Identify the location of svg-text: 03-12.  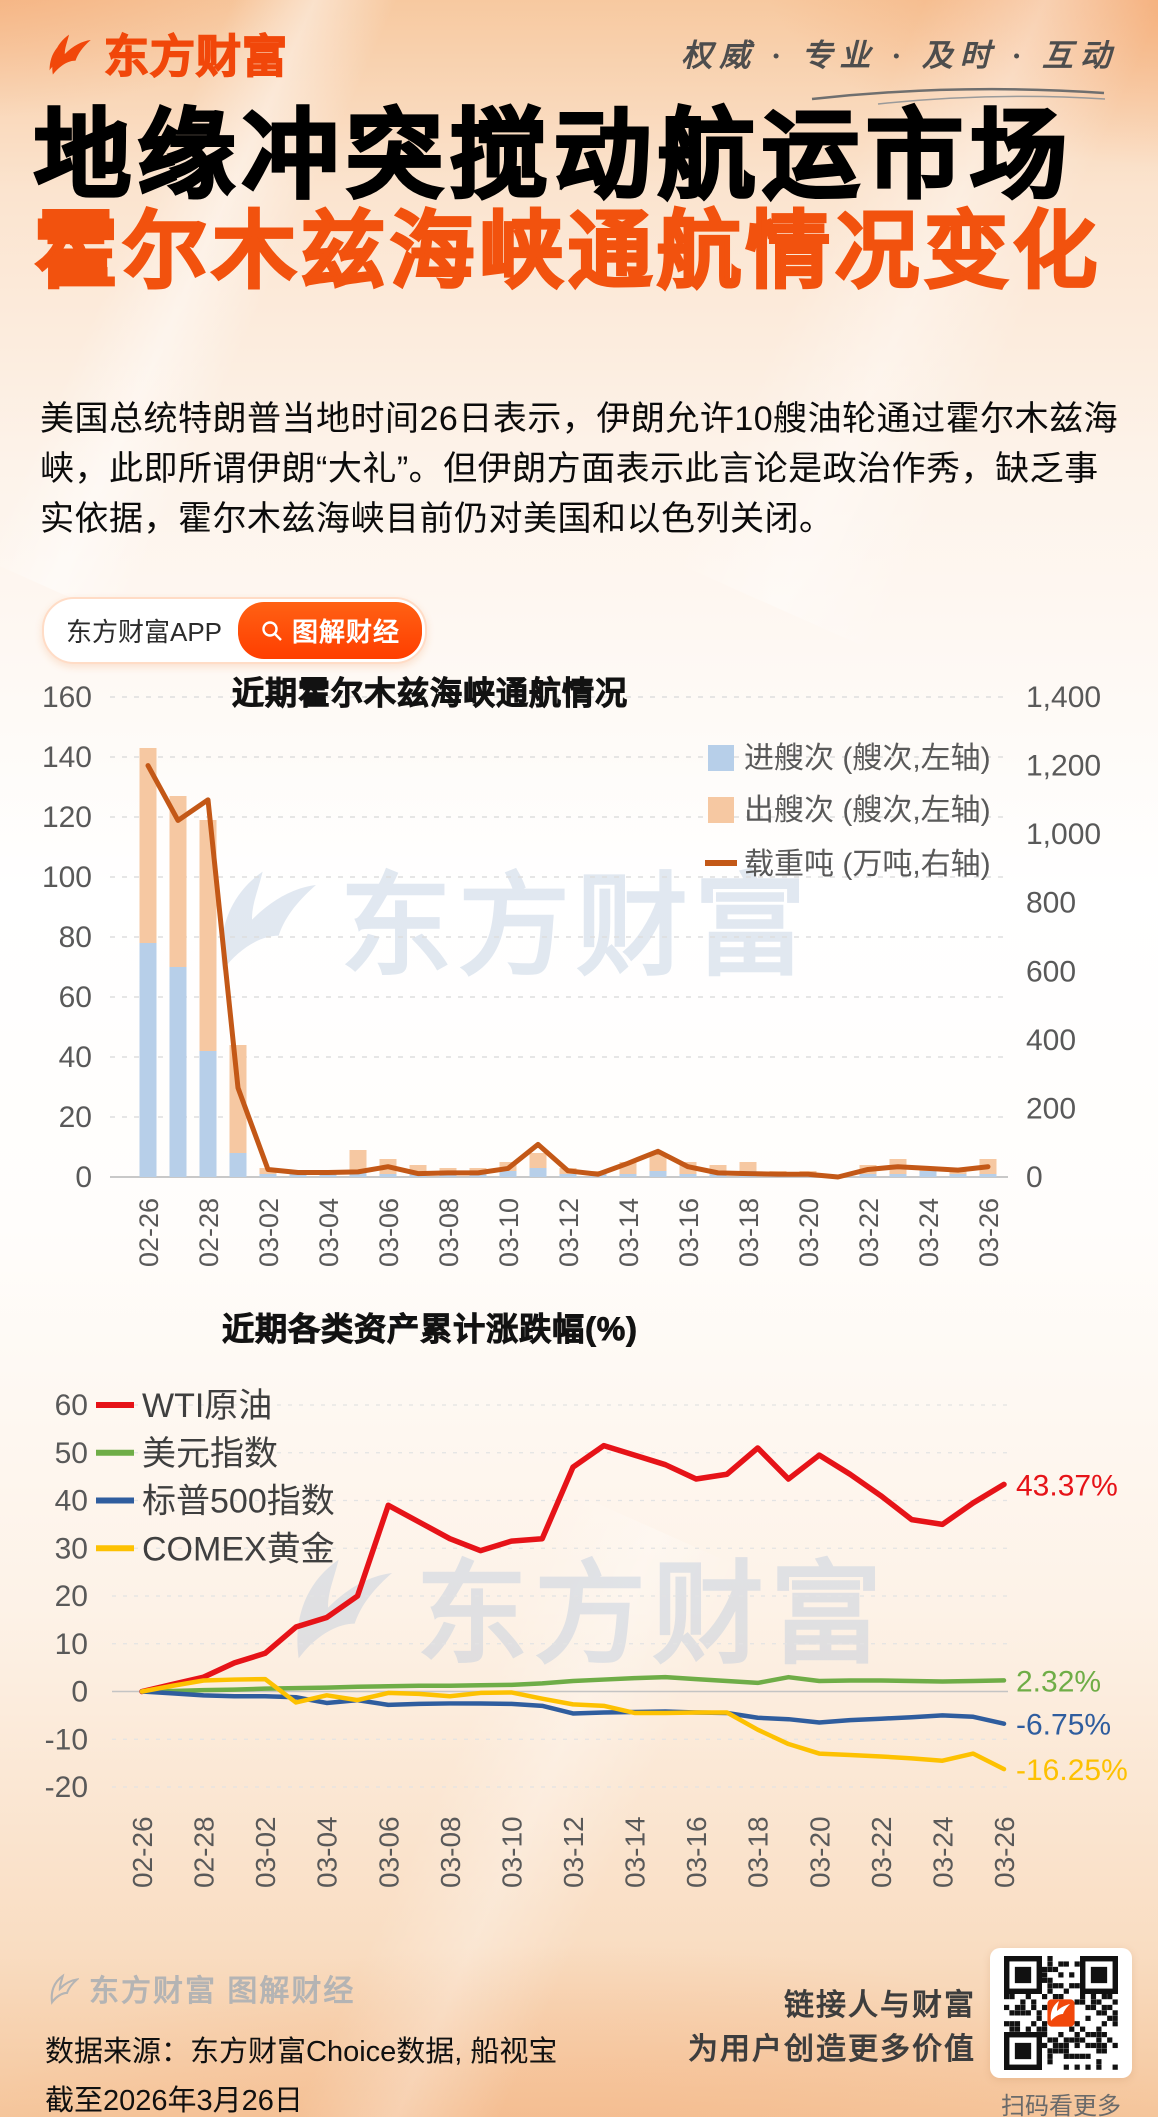
(569, 1232).